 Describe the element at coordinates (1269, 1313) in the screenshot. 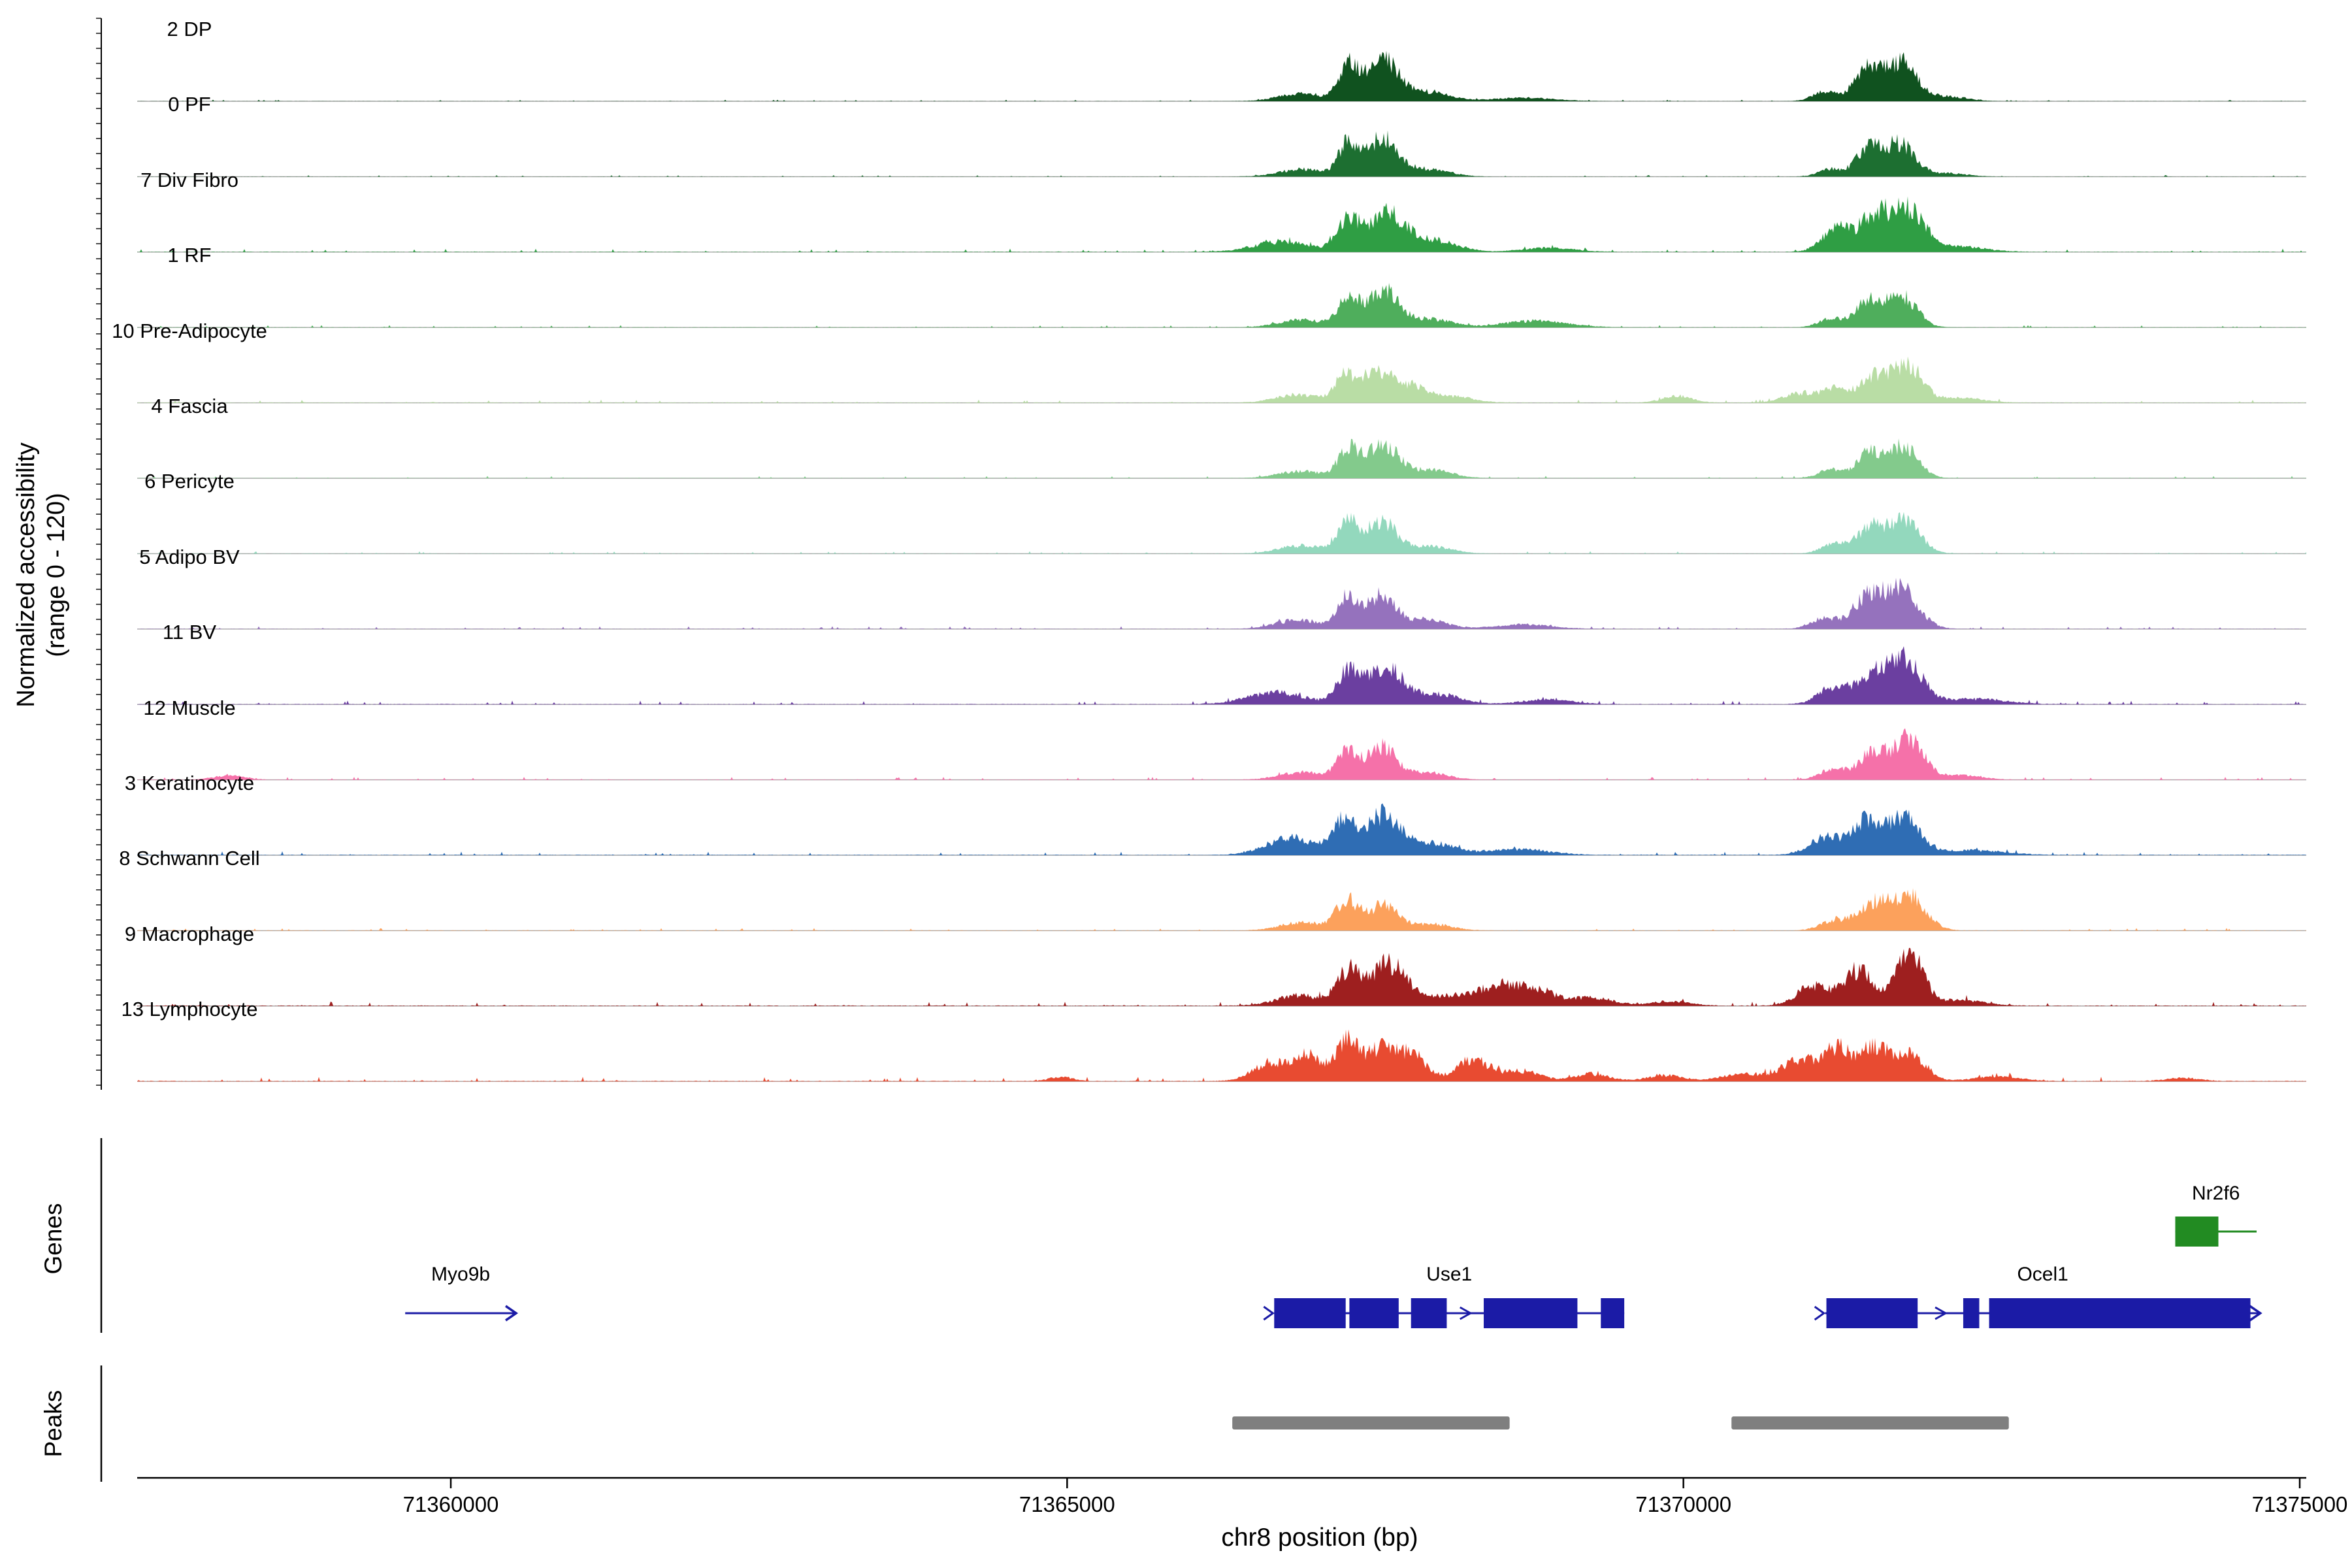

I see `gene-start-arrow-use1` at that location.